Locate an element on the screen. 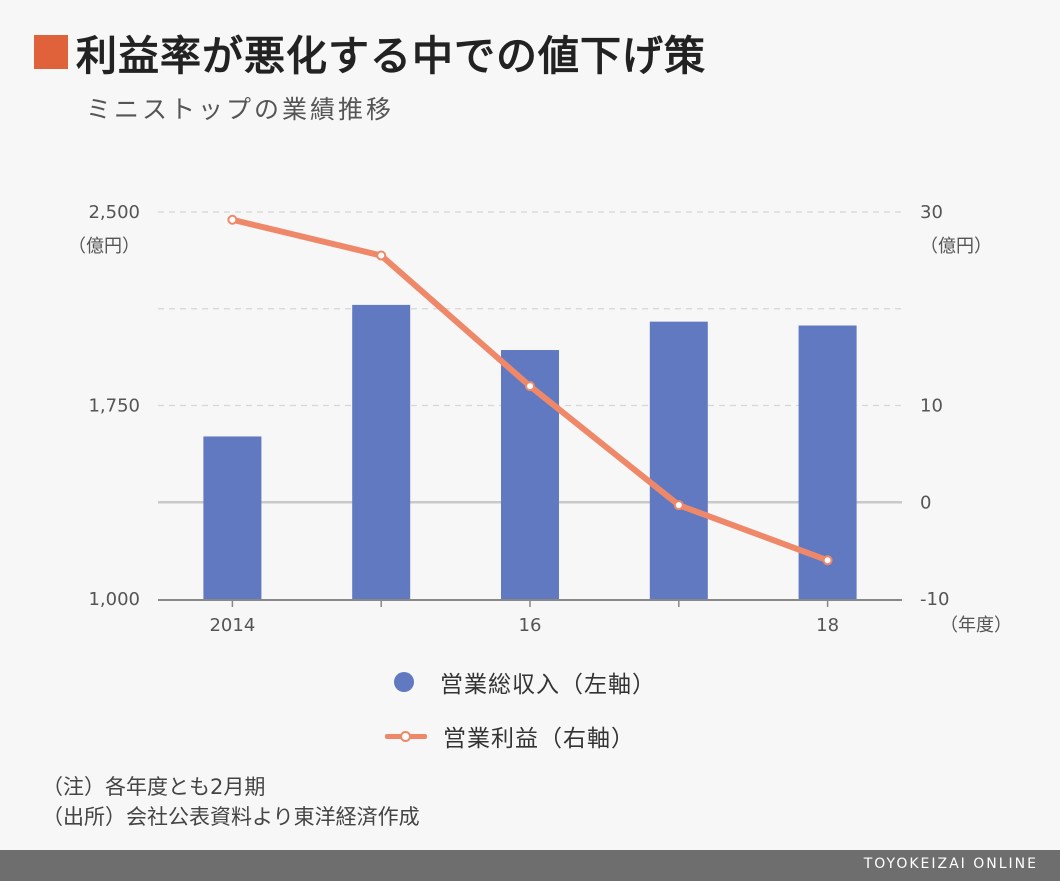 This screenshot has height=881, width=1060. left-axis-unit: （億円） is located at coordinates (104, 246).